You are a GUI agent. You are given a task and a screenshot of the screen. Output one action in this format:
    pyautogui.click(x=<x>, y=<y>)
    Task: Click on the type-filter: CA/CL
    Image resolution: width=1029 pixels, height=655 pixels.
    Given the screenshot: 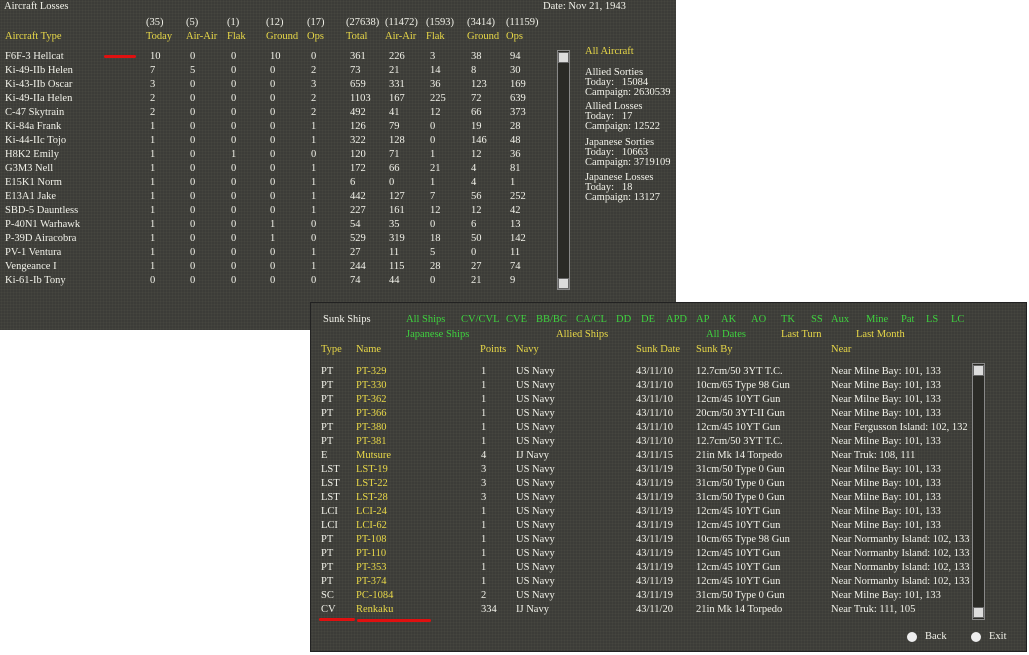 What is the action you would take?
    pyautogui.click(x=591, y=319)
    